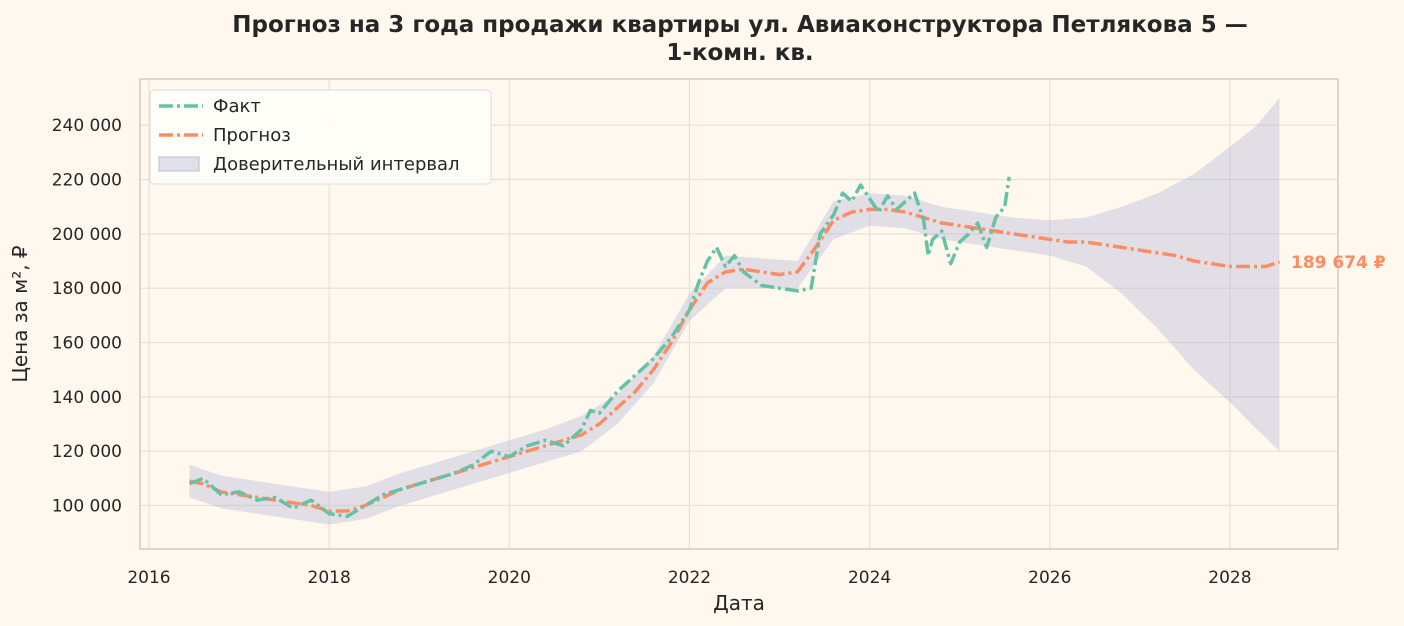 This screenshot has width=1404, height=626. What do you see at coordinates (87, 235) in the screenshot?
I see `y-tick-label-5: 200 000` at bounding box center [87, 235].